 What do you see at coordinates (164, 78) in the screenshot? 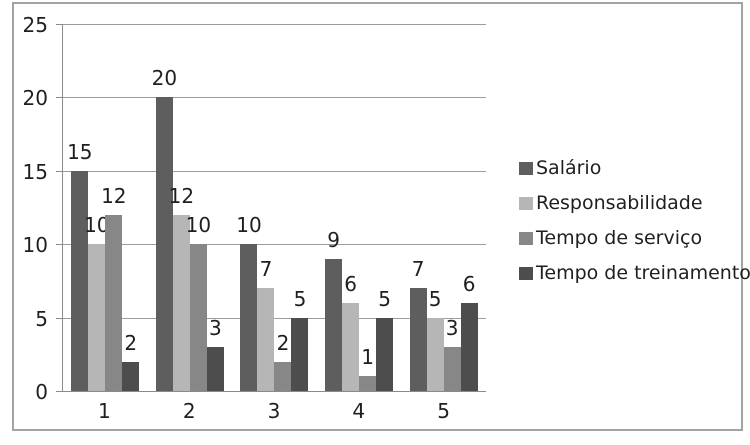
I see `bar-value-label: 20` at bounding box center [164, 78].